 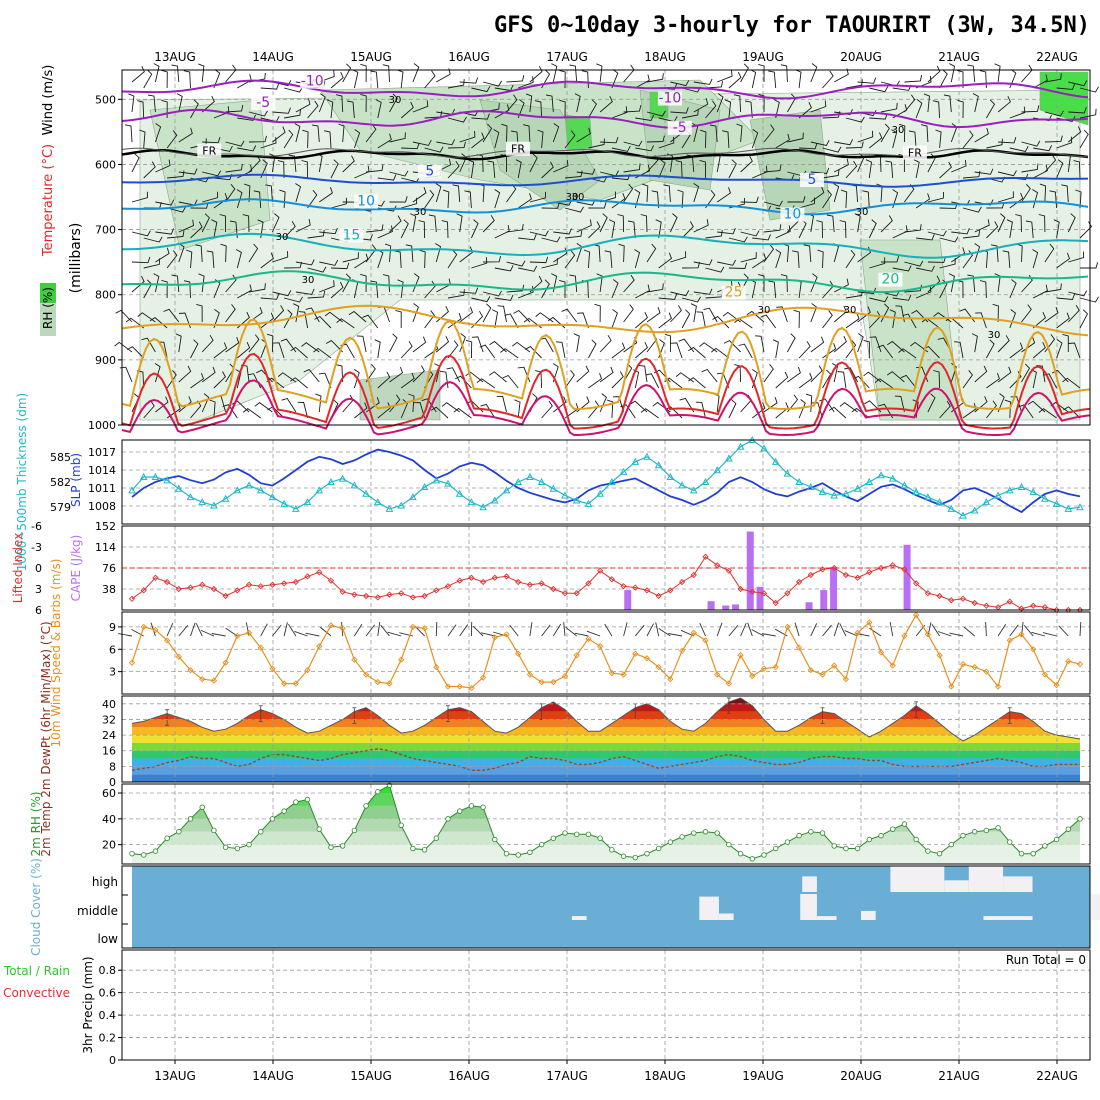 What do you see at coordinates (606, 651) in the screenshot?
I see `wind-speed-line` at bounding box center [606, 651].